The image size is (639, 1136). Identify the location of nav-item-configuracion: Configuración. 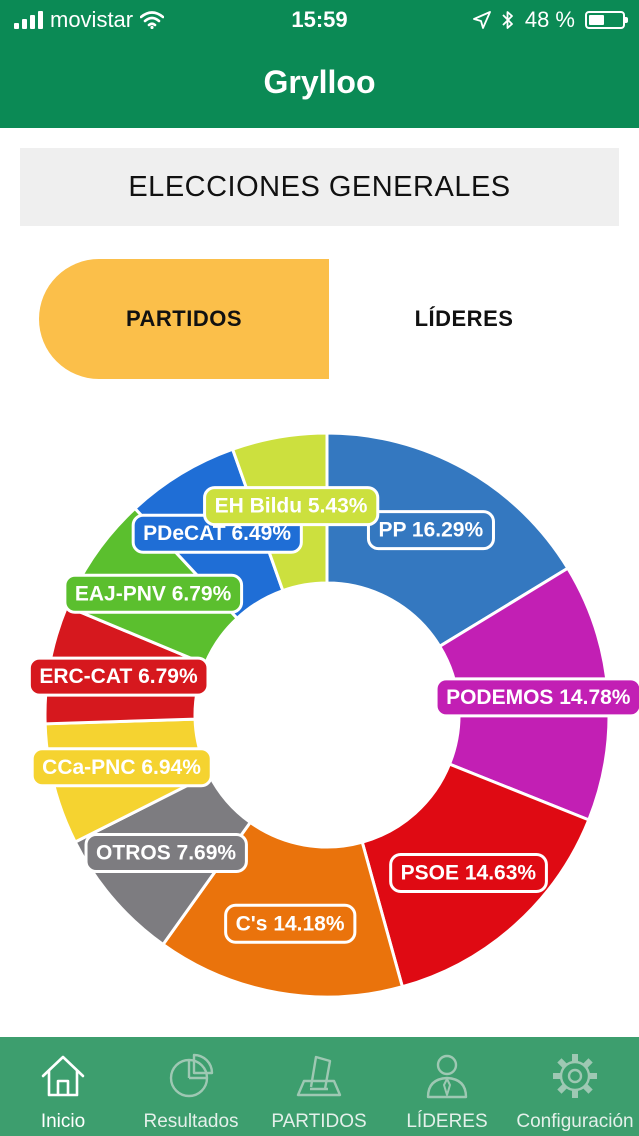
(575, 1086).